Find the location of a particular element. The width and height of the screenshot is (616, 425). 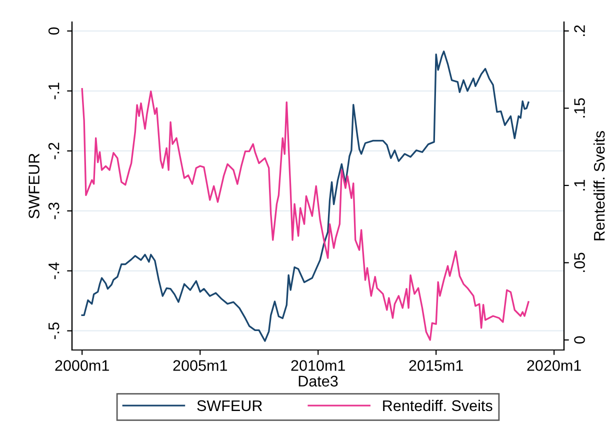

x-tick-label: 2005m1 is located at coordinates (200, 365).